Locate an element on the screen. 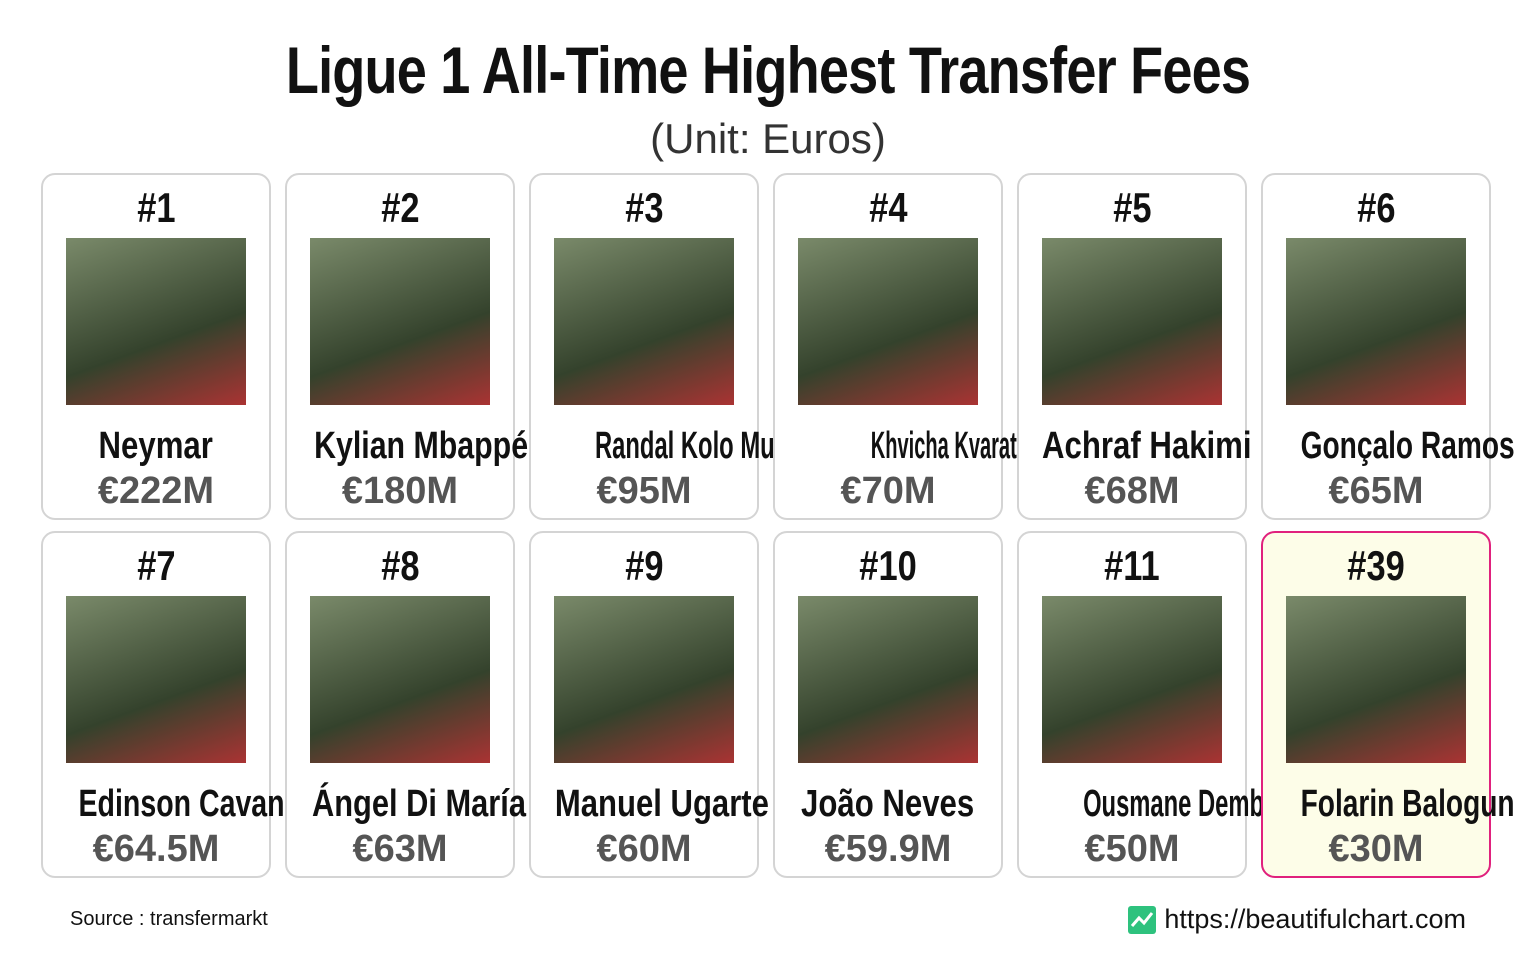 This screenshot has width=1536, height=960. player-card: #8 Ángel Di María €63M is located at coordinates (405, 704).